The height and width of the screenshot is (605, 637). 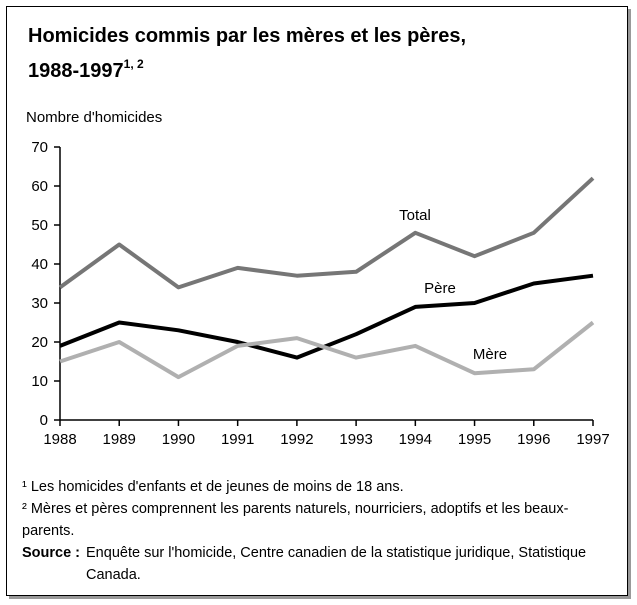 What do you see at coordinates (592, 439) in the screenshot?
I see `x-tick-label: 1997` at bounding box center [592, 439].